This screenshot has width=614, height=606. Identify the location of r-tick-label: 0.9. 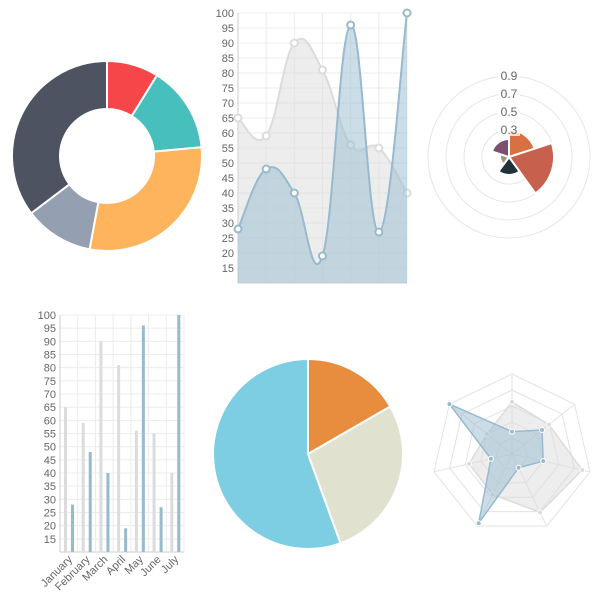
(509, 76).